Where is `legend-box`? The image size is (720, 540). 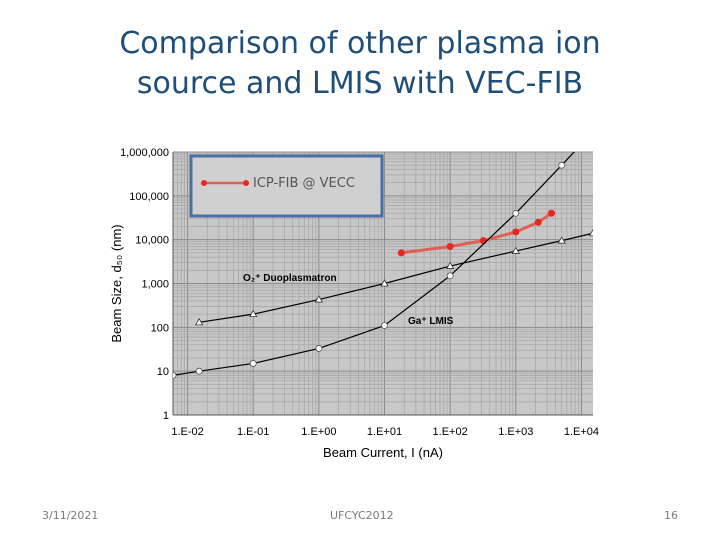
legend-box is located at coordinates (286, 186).